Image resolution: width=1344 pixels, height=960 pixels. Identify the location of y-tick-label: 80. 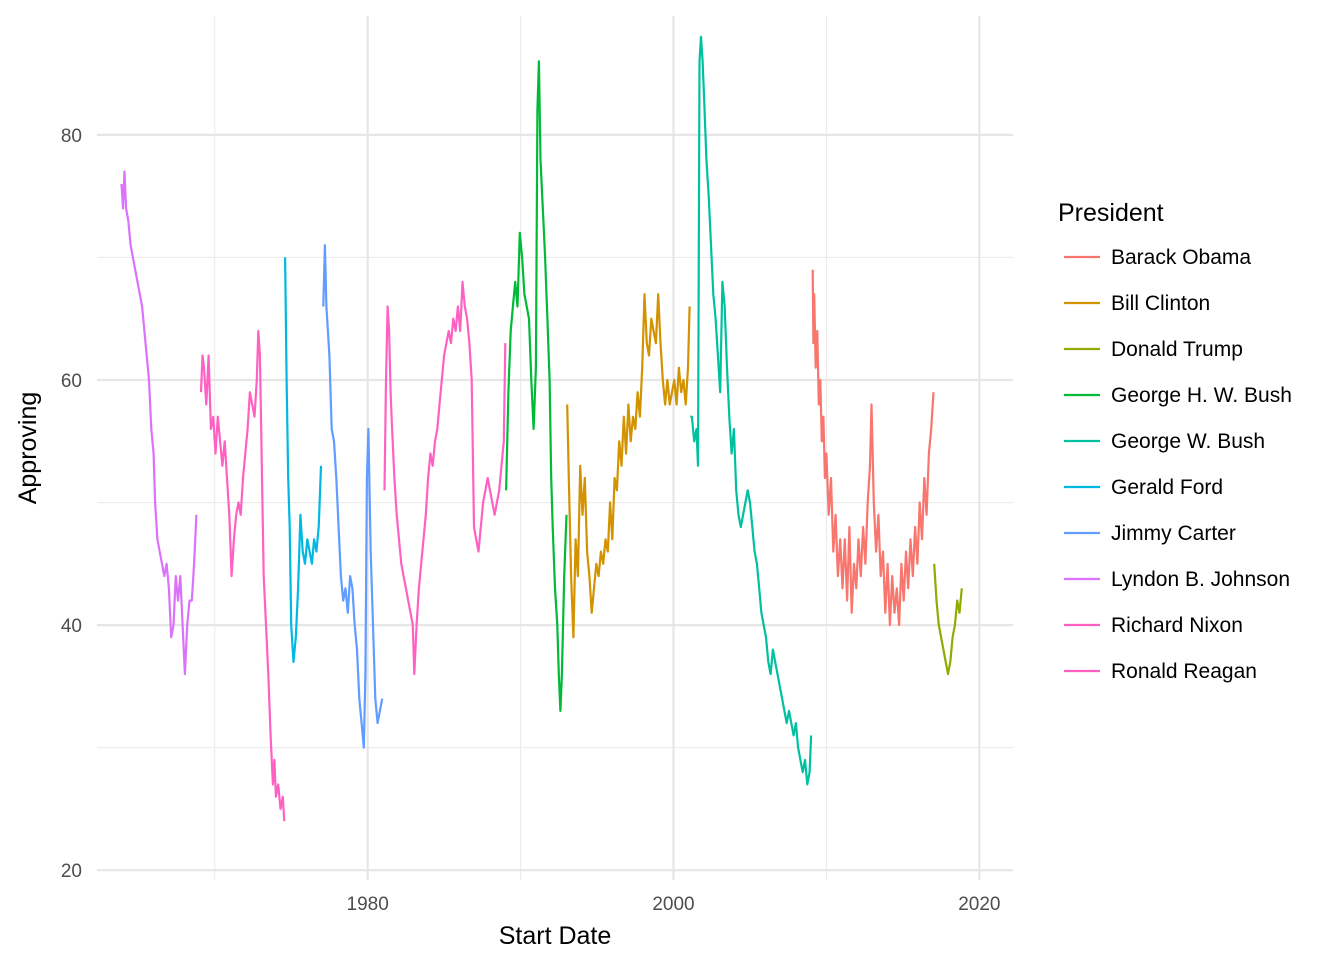
(71, 136).